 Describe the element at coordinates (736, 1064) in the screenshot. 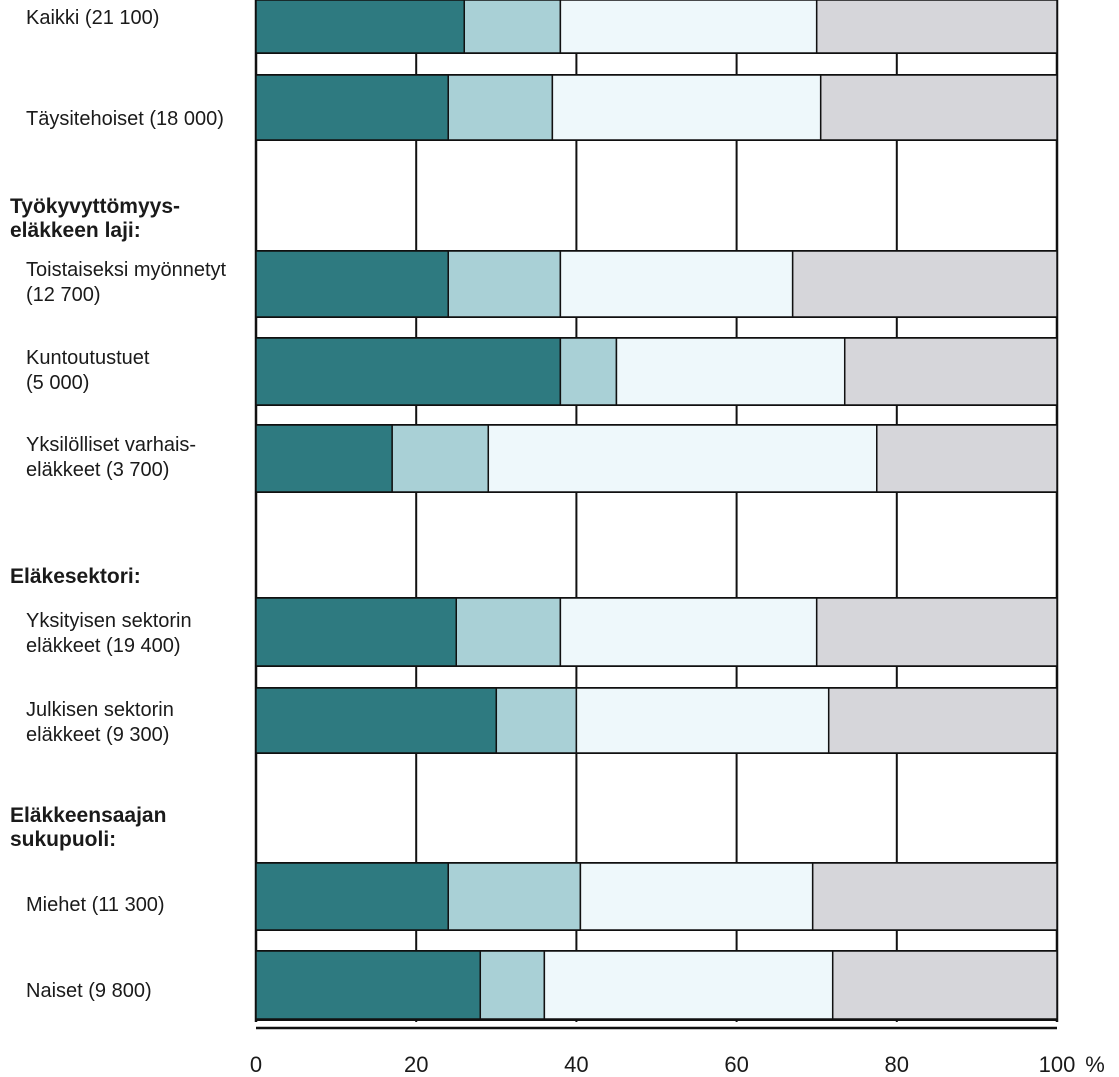

I see `x-tick-label: 60` at that location.